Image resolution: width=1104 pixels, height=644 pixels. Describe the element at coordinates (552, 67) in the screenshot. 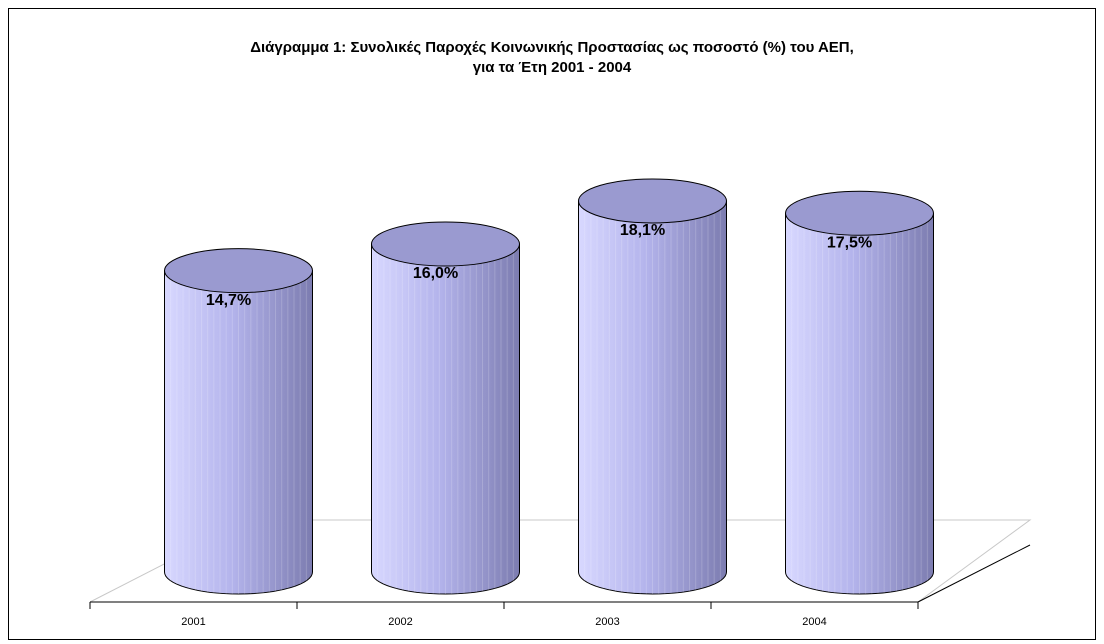

I see `chart-title: για τα Έτη 2001 - 2004` at that location.